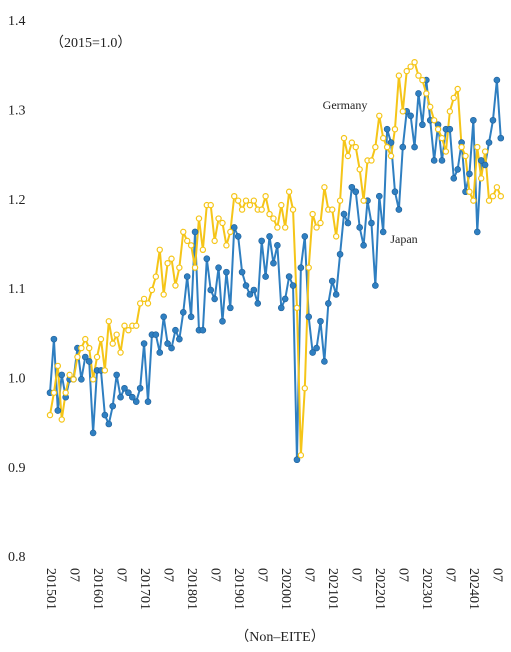 This screenshot has width=511, height=652. I want to click on y-tick-label: 0.9, so click(17, 468).